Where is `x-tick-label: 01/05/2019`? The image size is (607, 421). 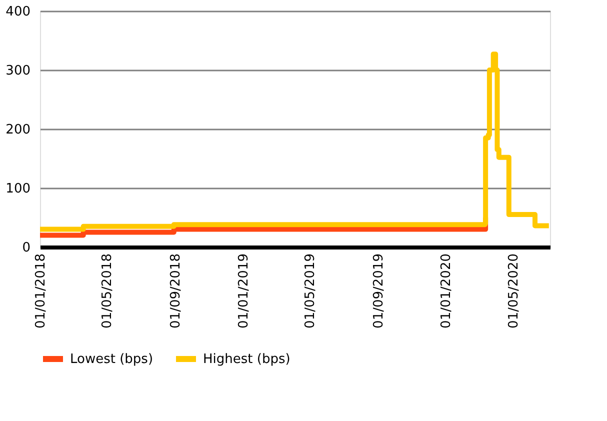
x-tick-label: 01/05/2019 is located at coordinates (310, 291).